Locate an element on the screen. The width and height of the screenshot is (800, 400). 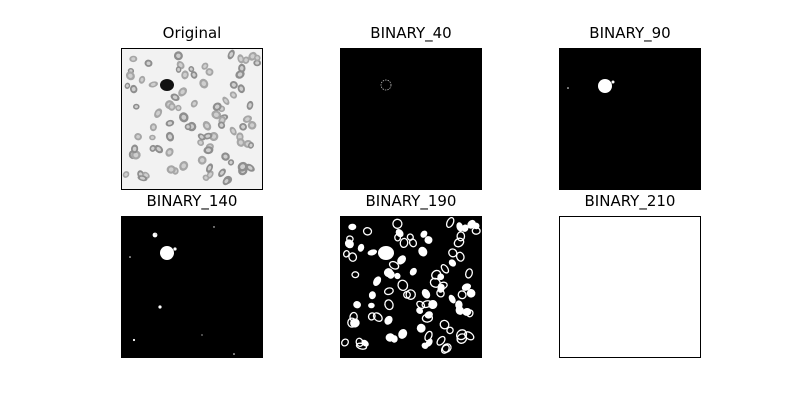
panel-title: BINARY_40 is located at coordinates (411, 33).